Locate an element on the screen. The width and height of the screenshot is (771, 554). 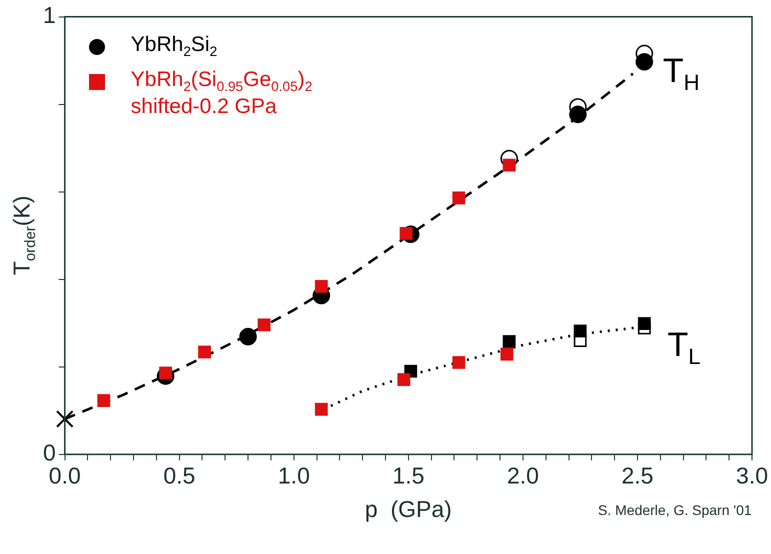
annotation: T$_{L}$ is located at coordinates (684, 348).